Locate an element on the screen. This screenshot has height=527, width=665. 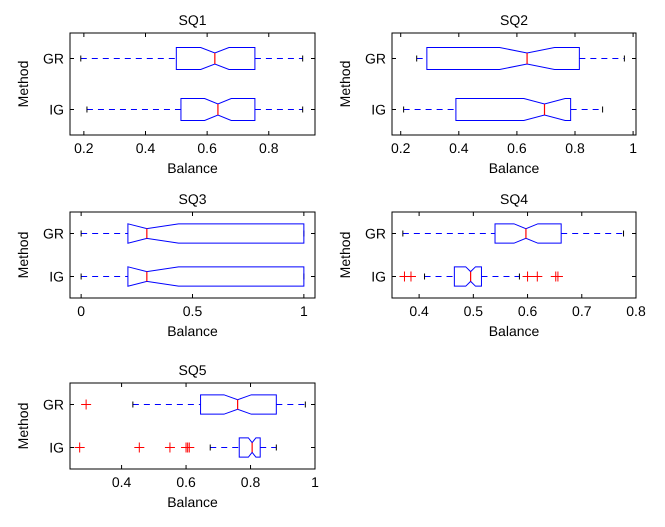
chart-title: SQ3 is located at coordinates (192, 199).